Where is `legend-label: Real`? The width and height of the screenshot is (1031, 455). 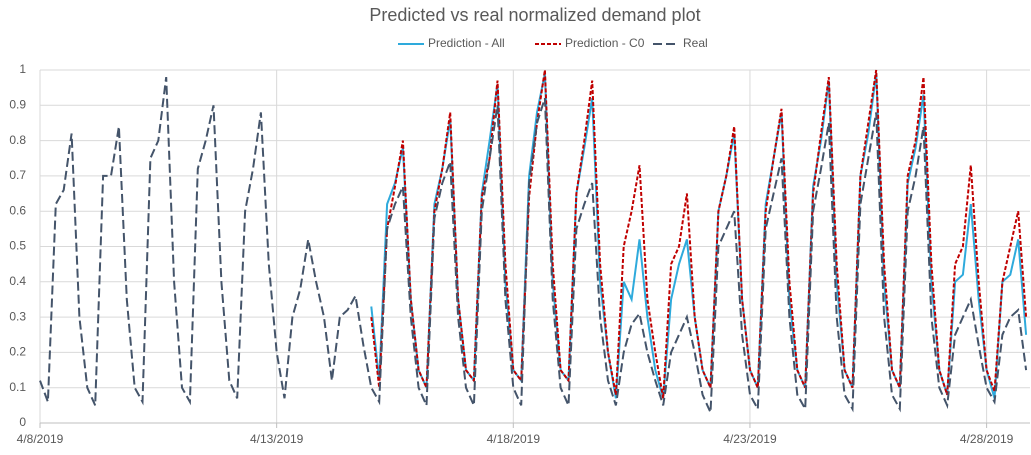 legend-label: Real is located at coordinates (695, 43).